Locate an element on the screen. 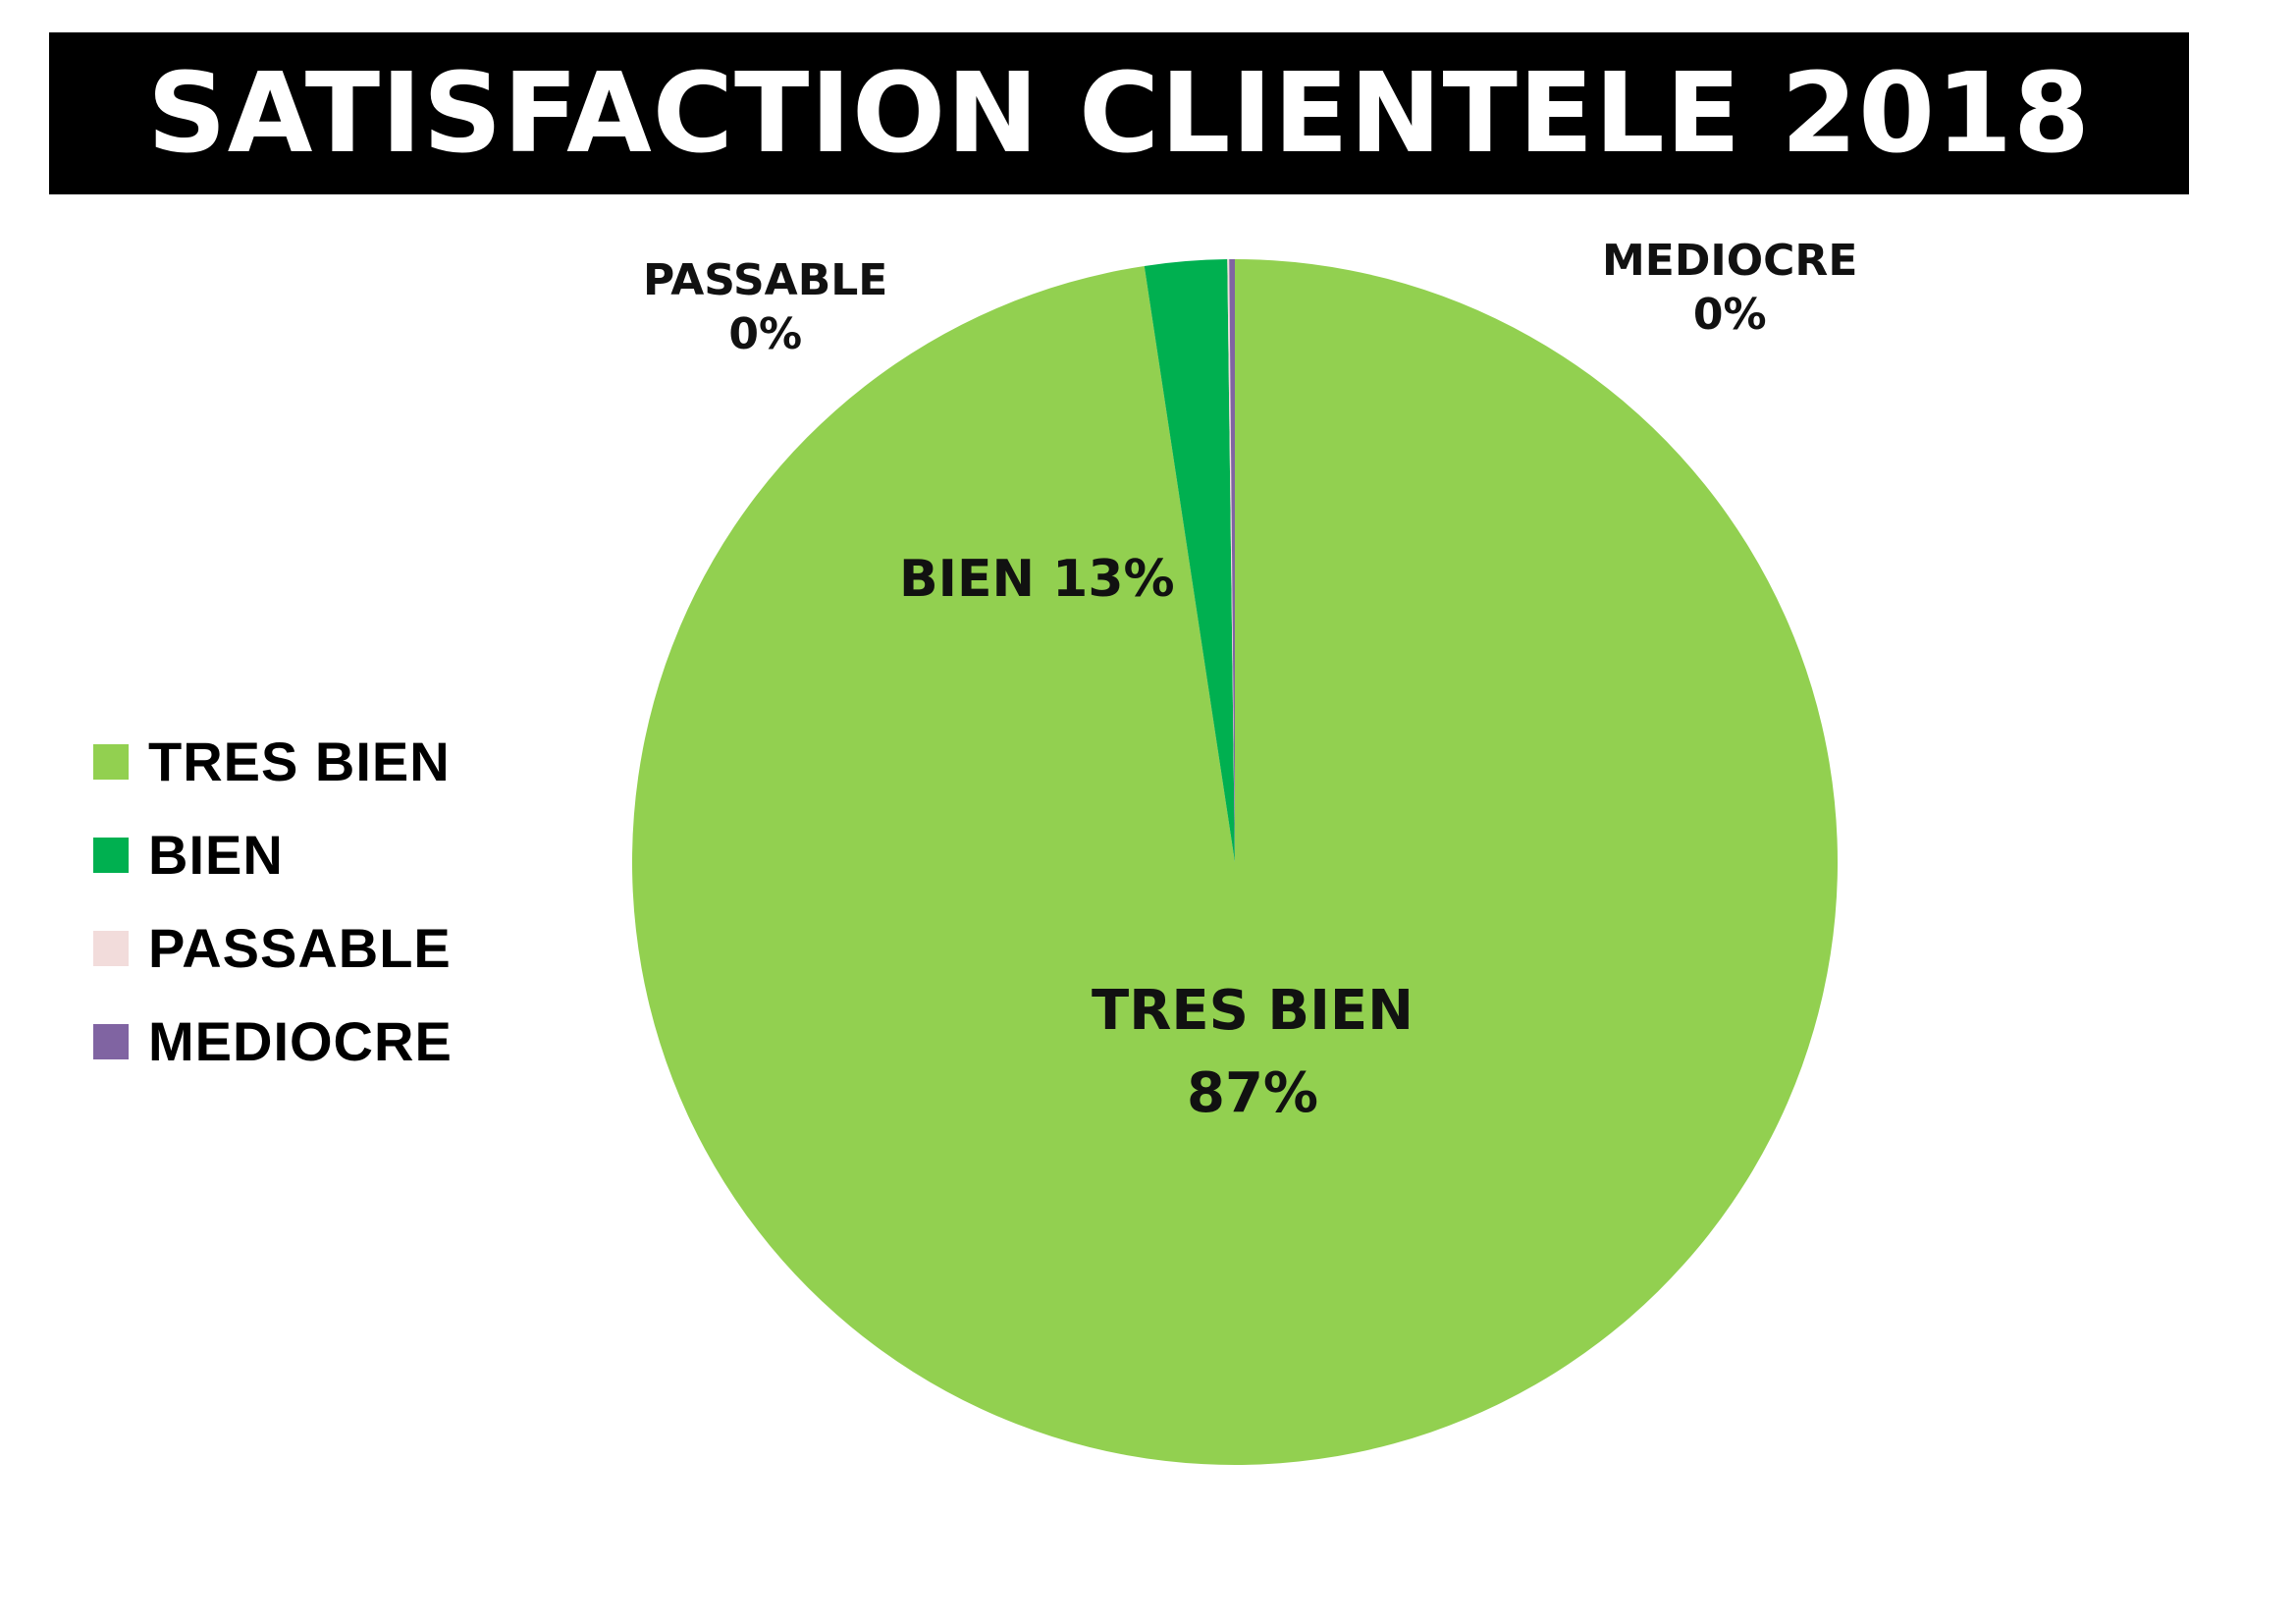 The image size is (2296, 1624). legend-item-tres-bien: TRES BIEN is located at coordinates (273, 761).